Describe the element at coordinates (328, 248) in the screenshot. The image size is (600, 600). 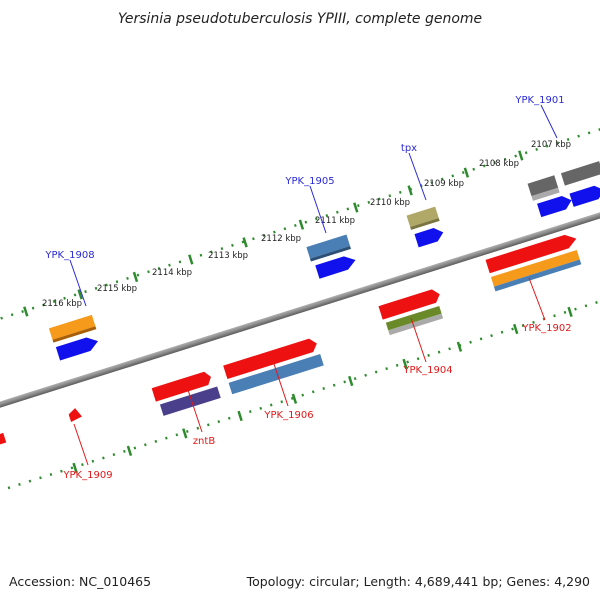
I see `gene-ypk1905` at that location.